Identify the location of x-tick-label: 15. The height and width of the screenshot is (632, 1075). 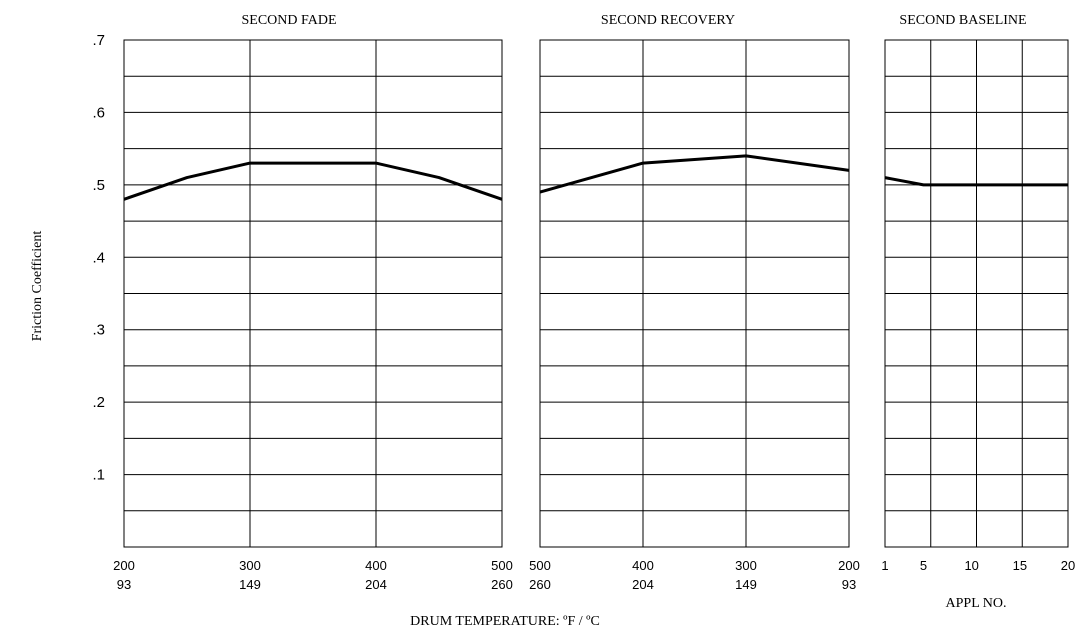
(1020, 565).